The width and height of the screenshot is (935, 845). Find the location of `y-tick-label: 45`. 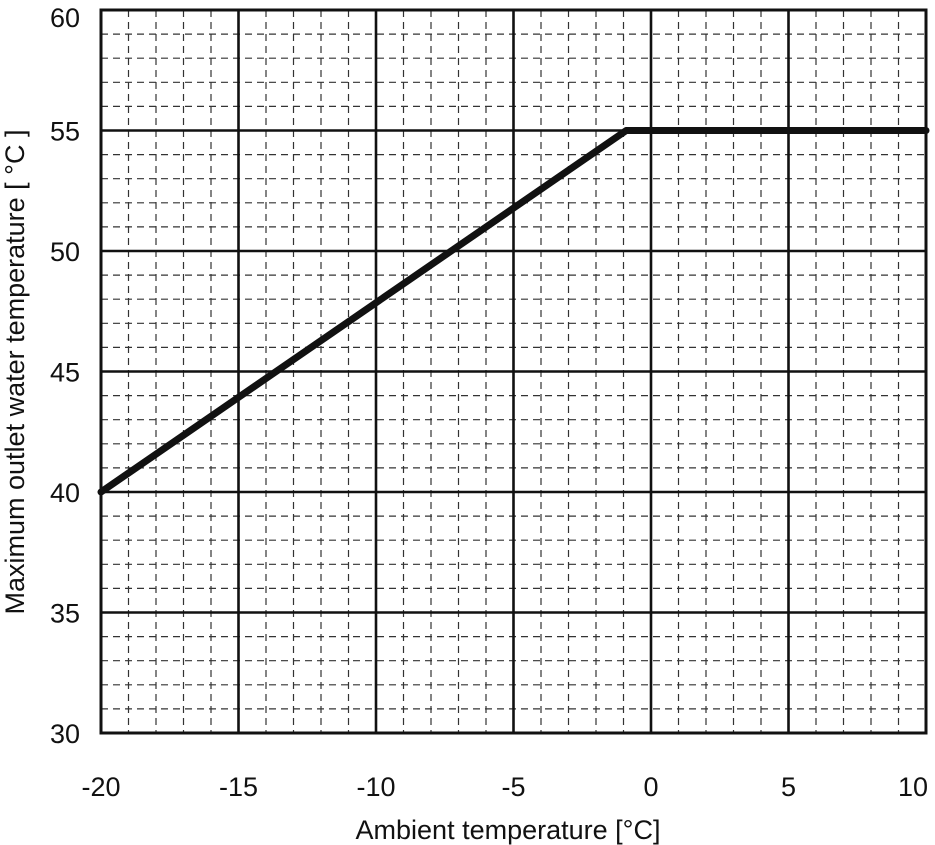

y-tick-label: 45 is located at coordinates (65, 373).